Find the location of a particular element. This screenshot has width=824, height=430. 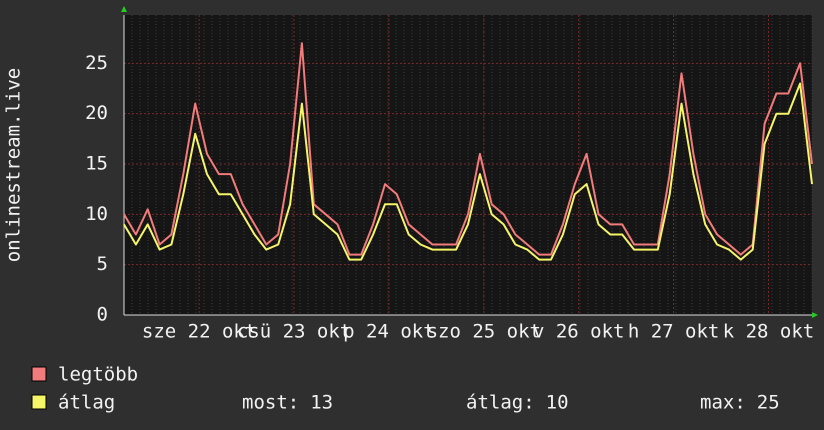

stat-value: 10 is located at coordinates (557, 403).